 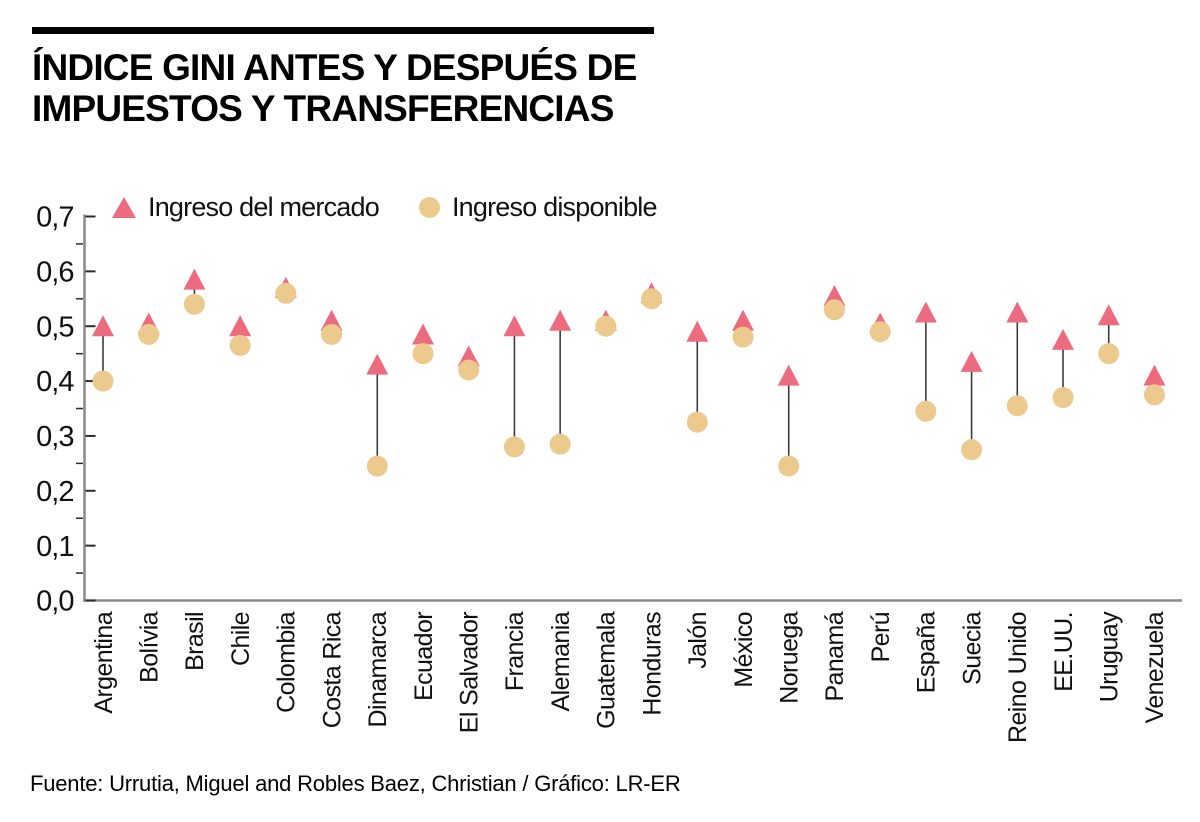 I want to click on x-tick-label: Costa Rica, so click(x=332, y=669).